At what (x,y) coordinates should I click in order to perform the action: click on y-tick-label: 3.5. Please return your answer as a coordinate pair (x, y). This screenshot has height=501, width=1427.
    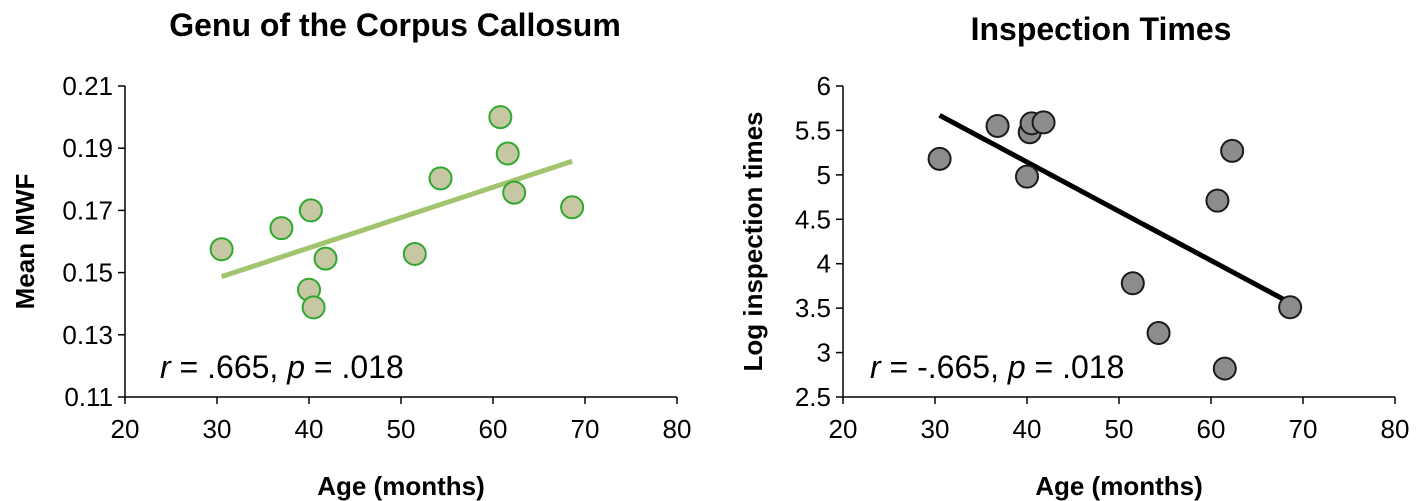
    Looking at the image, I should click on (813, 308).